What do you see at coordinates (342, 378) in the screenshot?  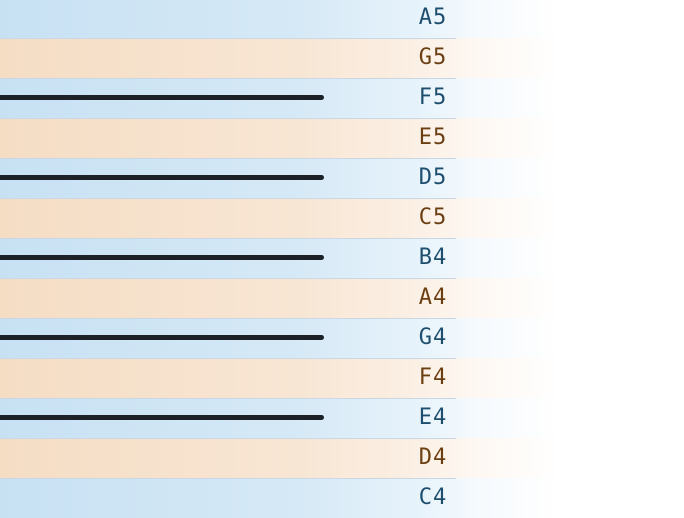 I see `staff-row-f4: F4` at bounding box center [342, 378].